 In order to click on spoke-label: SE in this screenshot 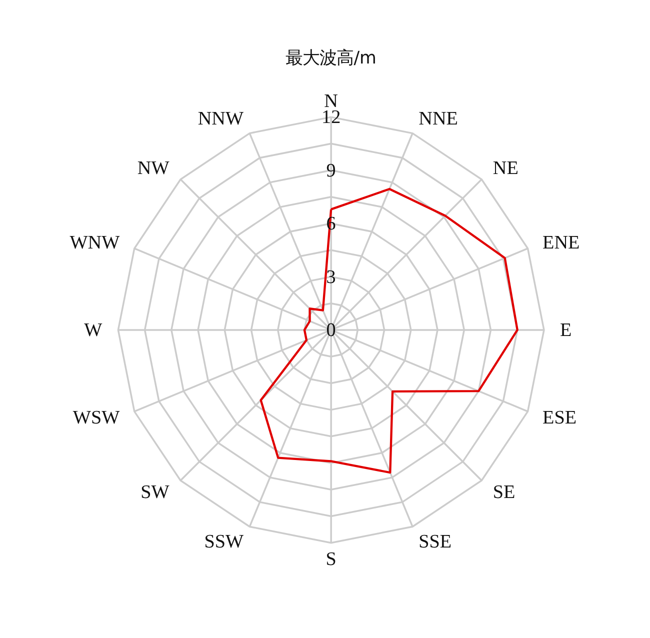, I will do `click(504, 492)`.